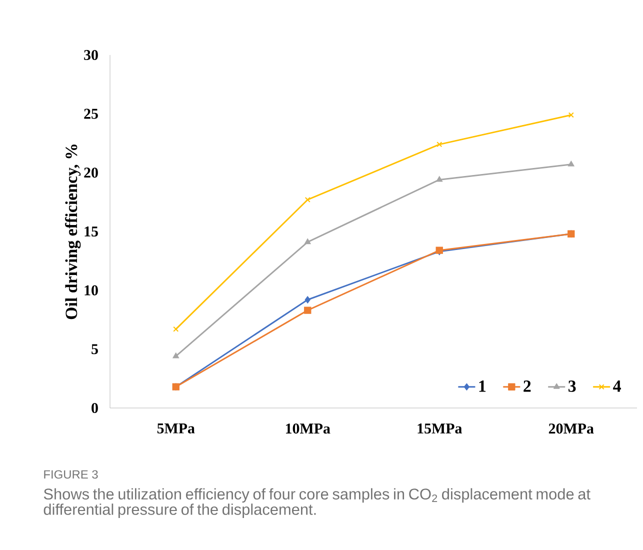  I want to click on legend-label: 2, so click(527, 386).